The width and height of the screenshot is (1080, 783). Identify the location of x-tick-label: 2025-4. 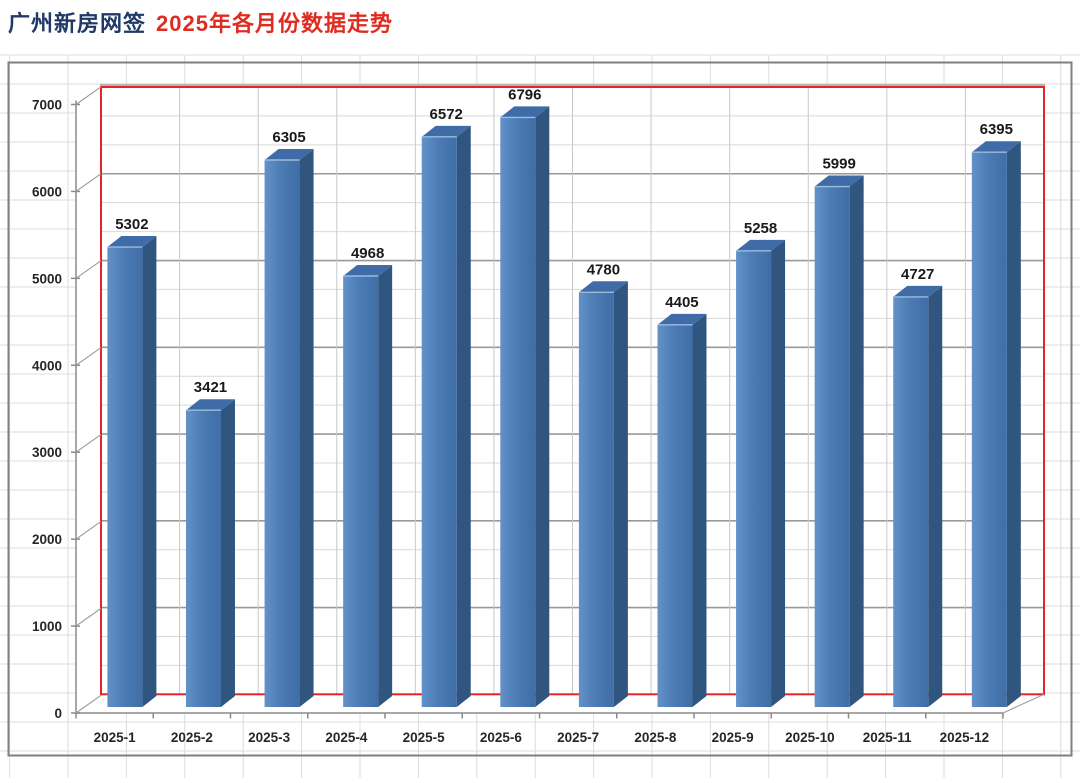
(346, 737).